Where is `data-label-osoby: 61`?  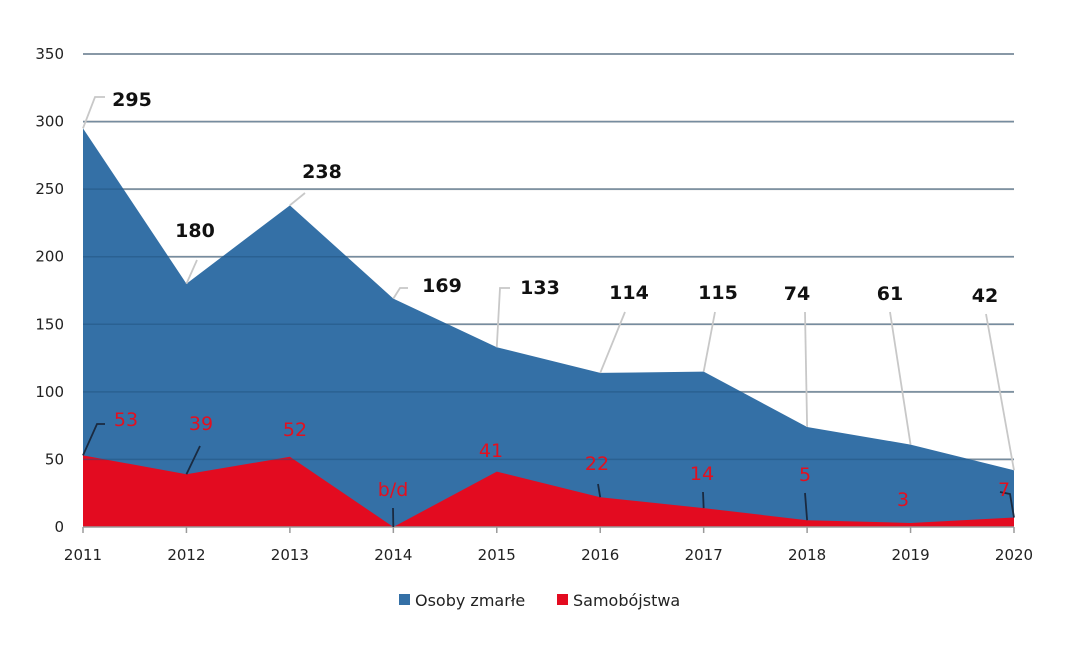
data-label-osoby: 61 is located at coordinates (890, 294).